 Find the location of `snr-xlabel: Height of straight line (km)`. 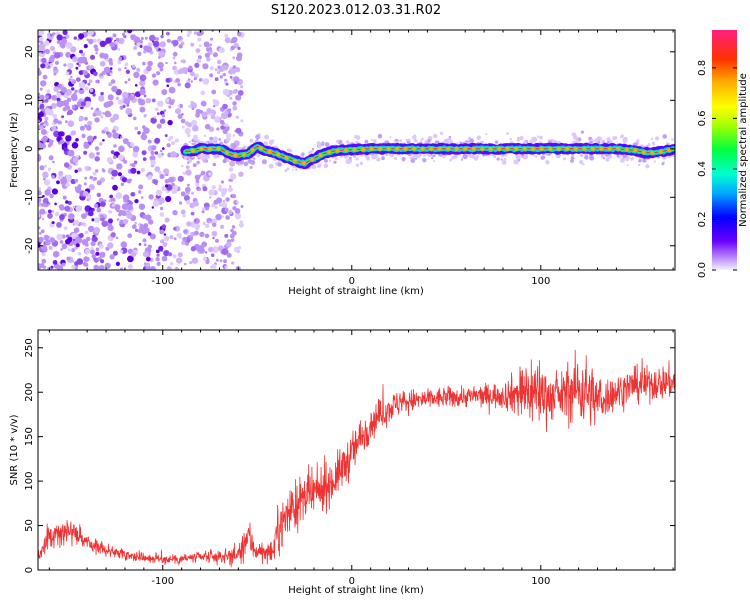

snr-xlabel: Height of straight line (km) is located at coordinates (356, 590).